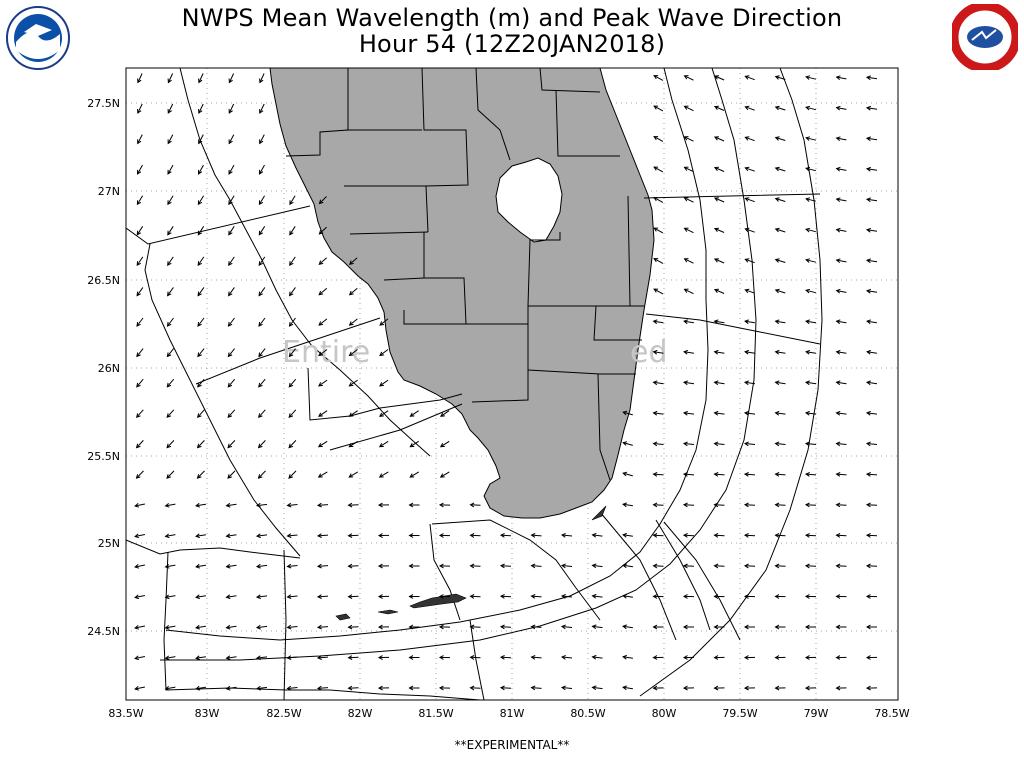 The image size is (1024, 768). What do you see at coordinates (891, 713) in the screenshot?
I see `longitude-label: 78.5W` at bounding box center [891, 713].